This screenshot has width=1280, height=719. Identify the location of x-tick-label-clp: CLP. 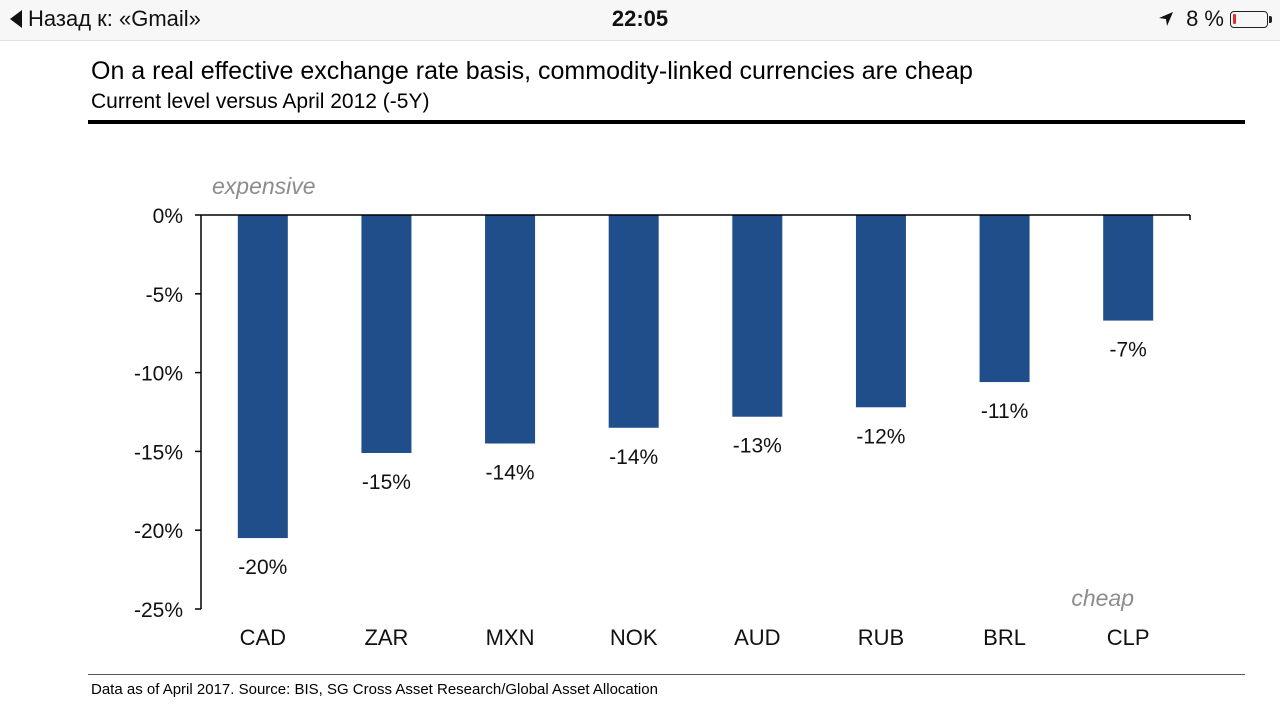
(1128, 637).